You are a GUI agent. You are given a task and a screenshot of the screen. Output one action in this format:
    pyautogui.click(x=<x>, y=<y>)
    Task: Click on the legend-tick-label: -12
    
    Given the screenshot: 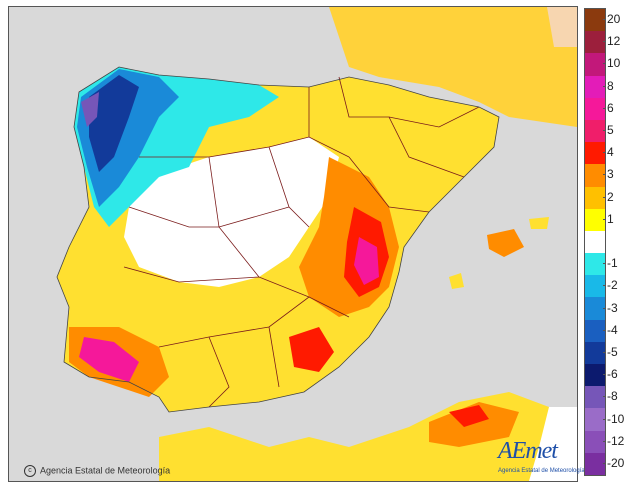 What is the action you would take?
    pyautogui.click(x=613, y=440)
    